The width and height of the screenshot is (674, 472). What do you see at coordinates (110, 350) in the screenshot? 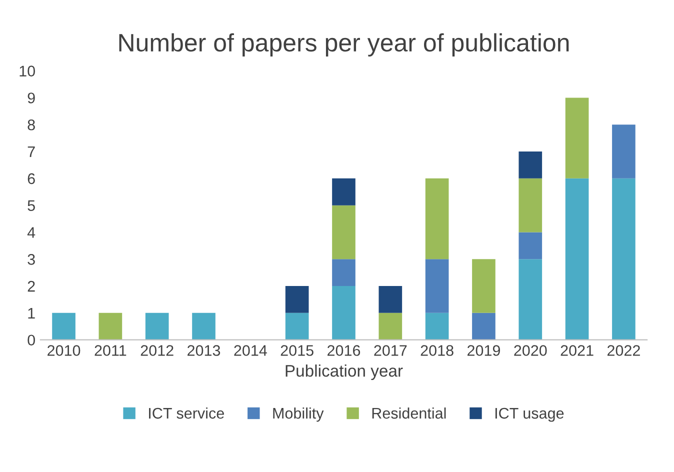
I see `x-tick-label: 2011` at bounding box center [110, 350].